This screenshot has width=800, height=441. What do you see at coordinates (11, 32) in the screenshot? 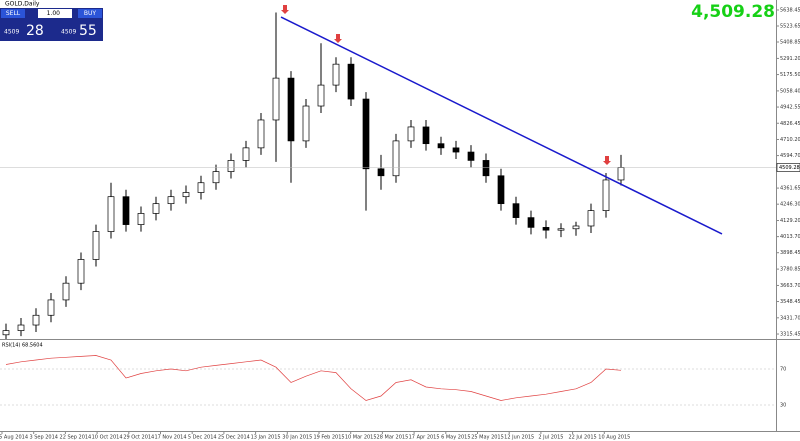
I see `bid-big: 4509` at bounding box center [11, 32].